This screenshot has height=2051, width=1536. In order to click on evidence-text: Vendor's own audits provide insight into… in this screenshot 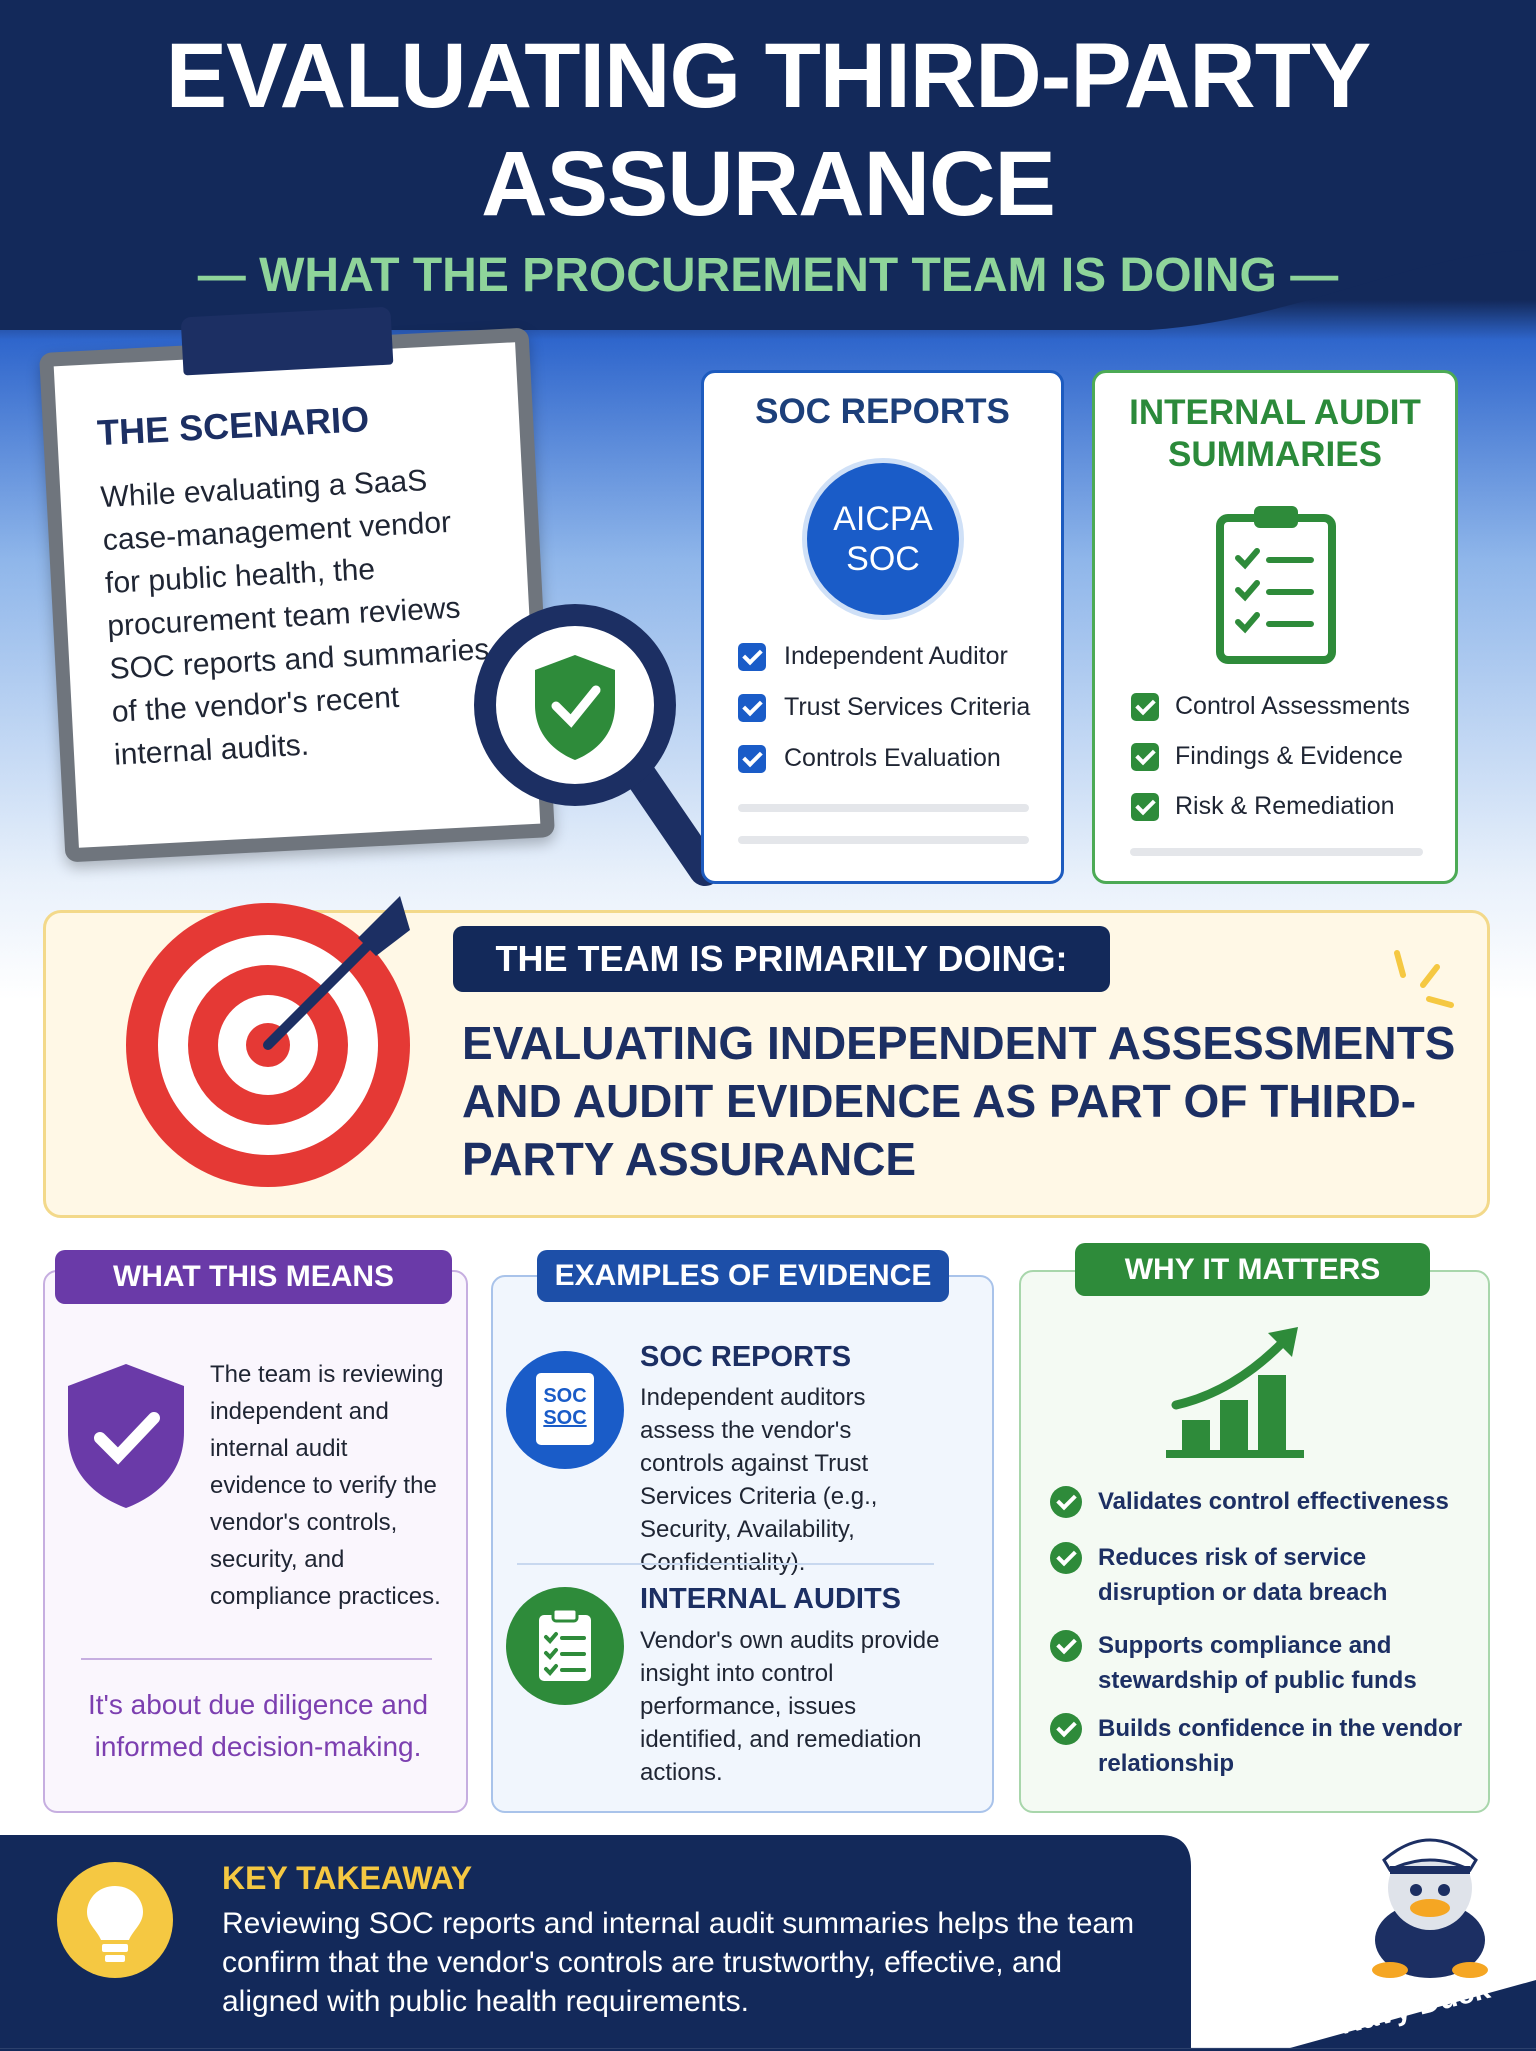, I will do `click(790, 1706)`.